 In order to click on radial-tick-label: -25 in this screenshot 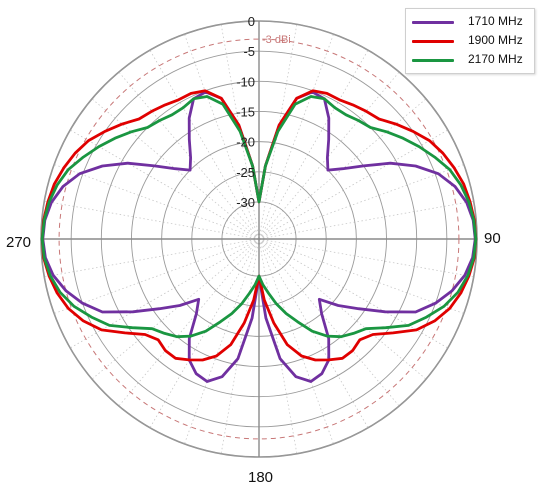, I will do `click(245, 172)`.